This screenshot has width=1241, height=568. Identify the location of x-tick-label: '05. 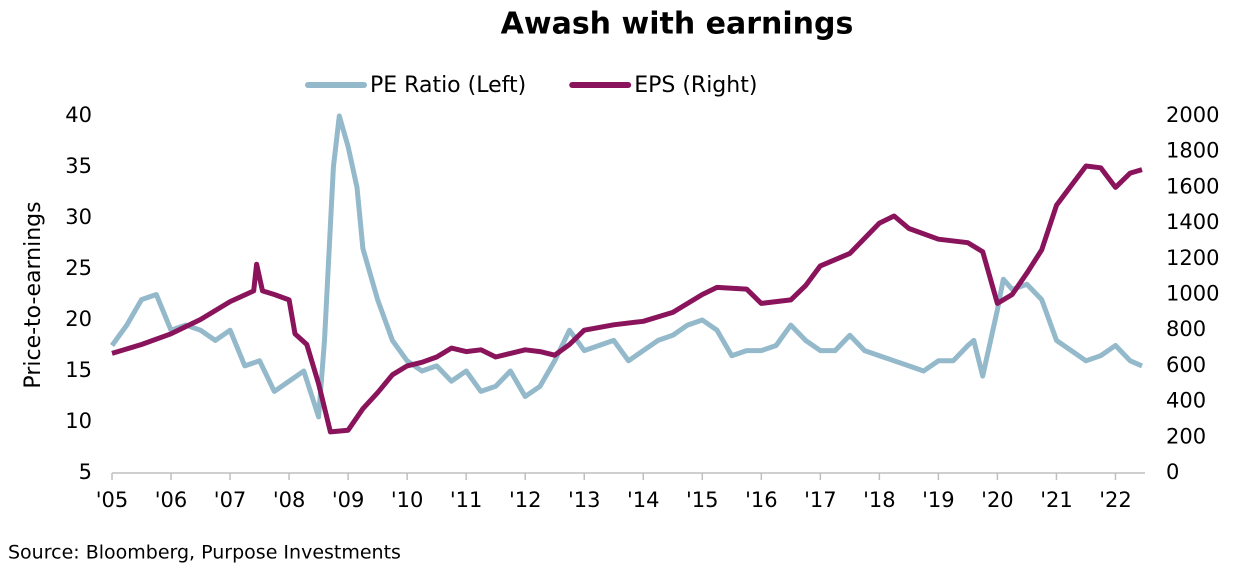
(112, 500).